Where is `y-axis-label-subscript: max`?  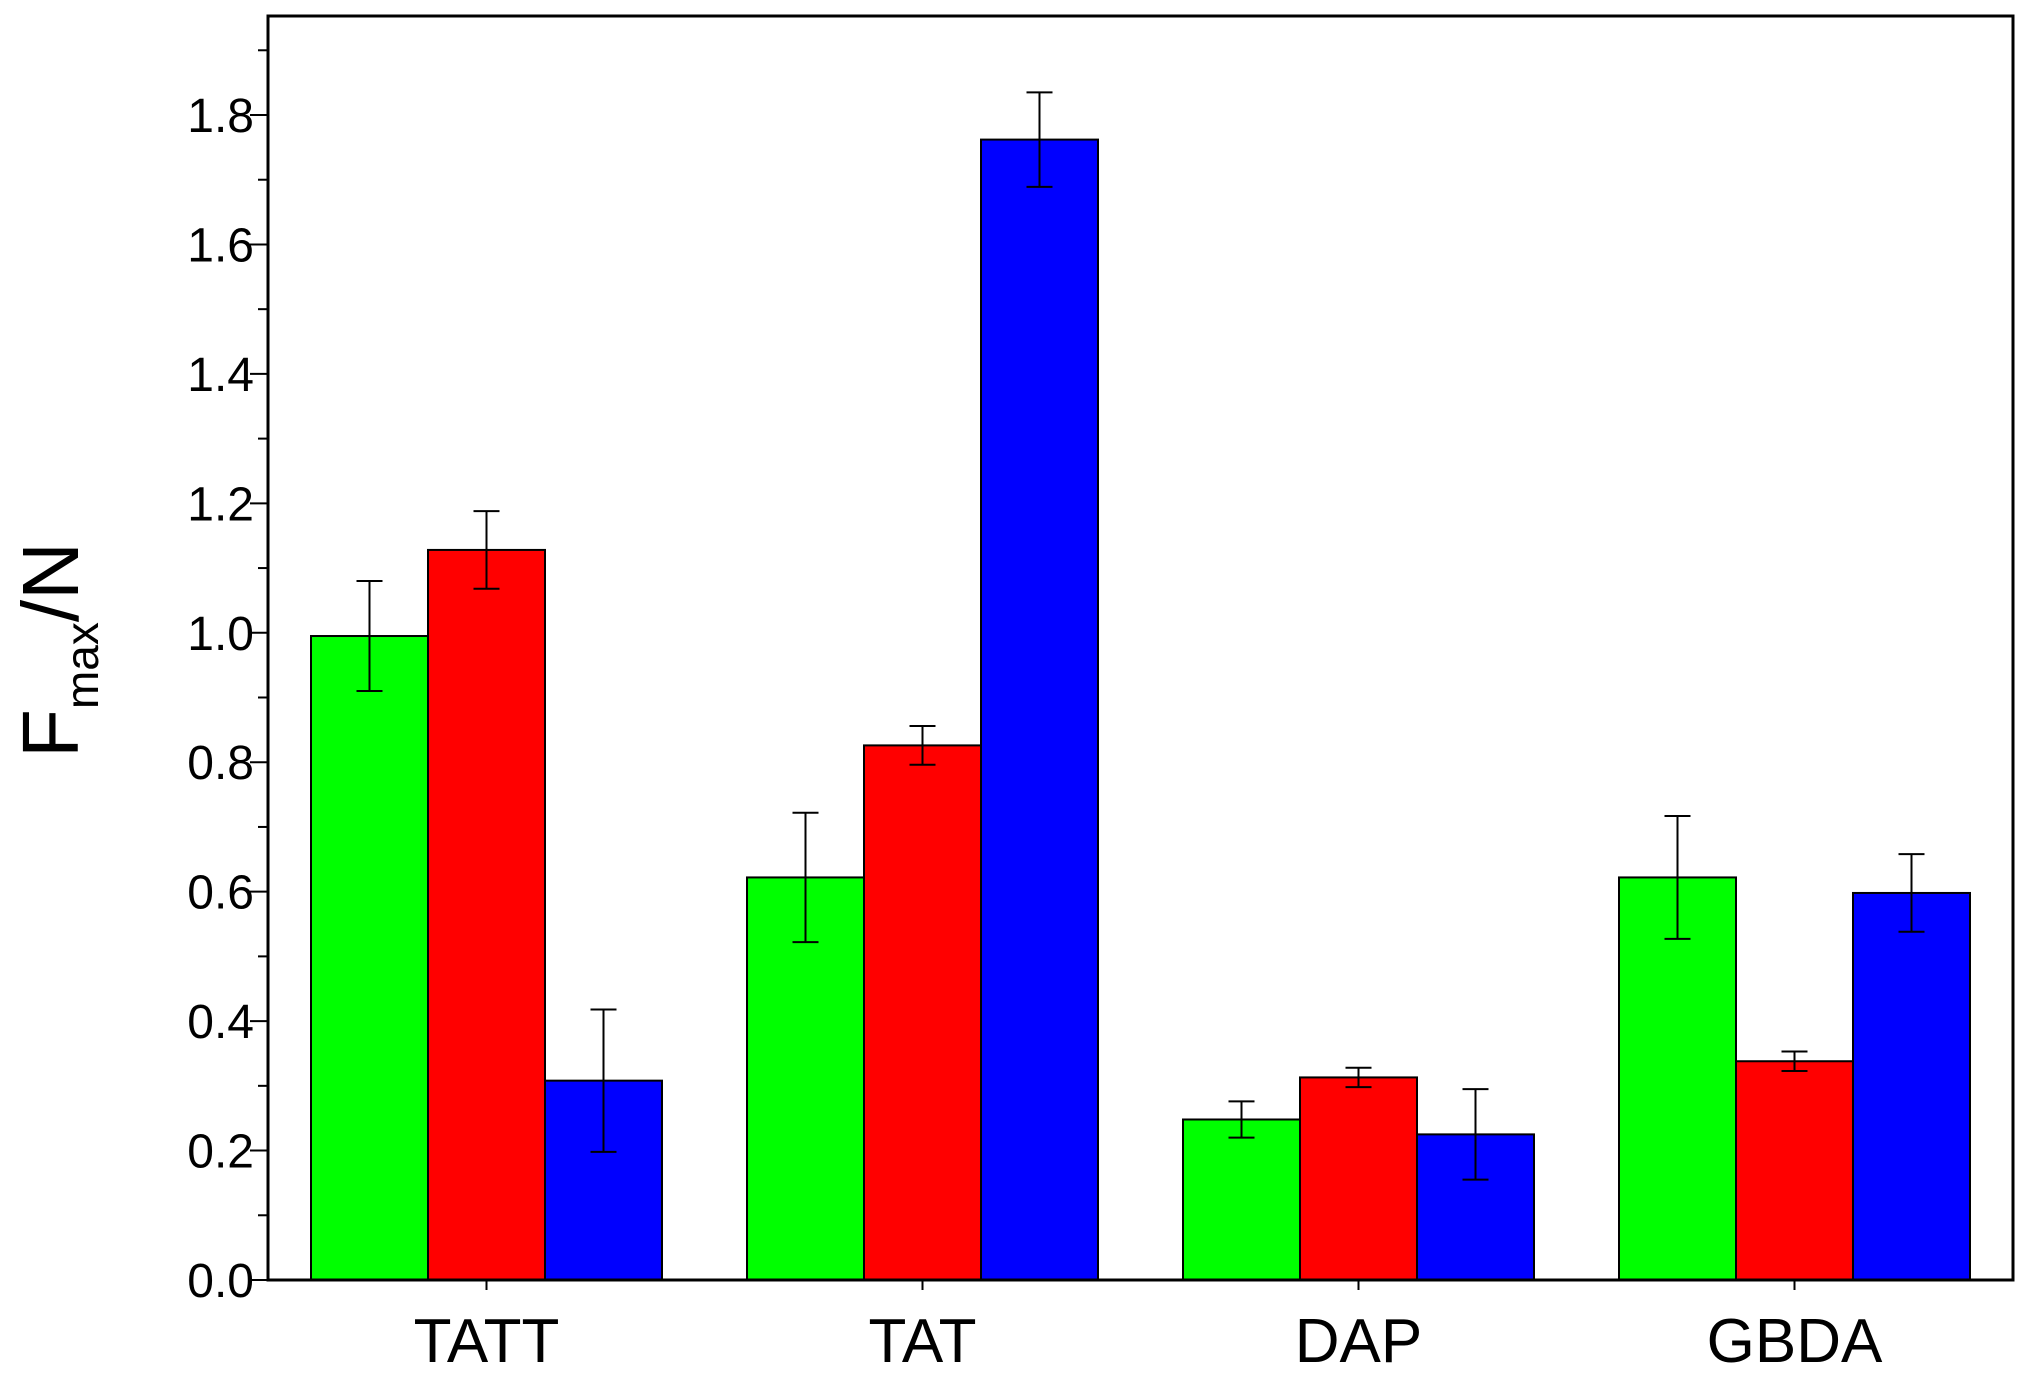
y-axis-label-subscript: max is located at coordinates (82, 665).